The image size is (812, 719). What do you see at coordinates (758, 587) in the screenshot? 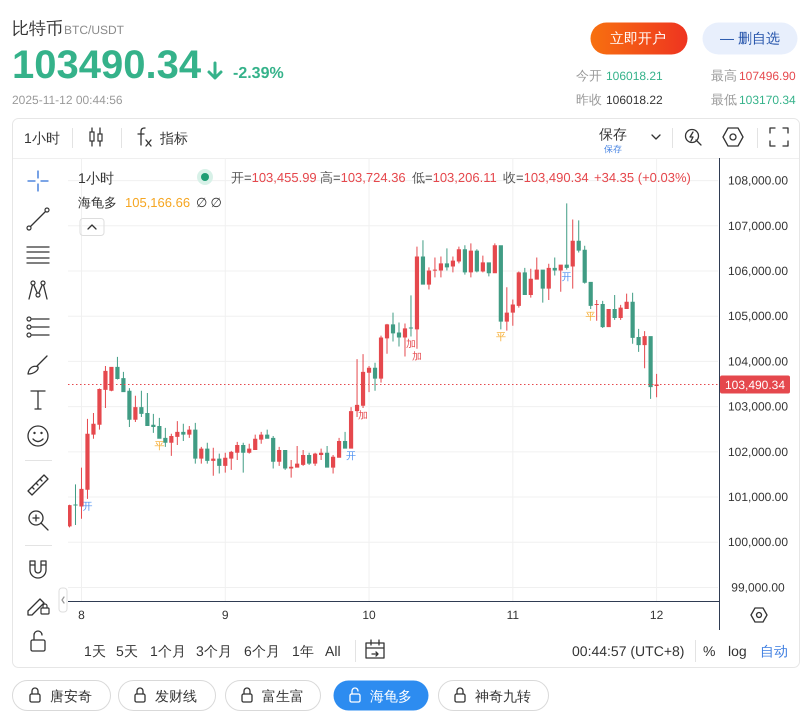
I see `y-tick-label: 99,000.00` at bounding box center [758, 587].